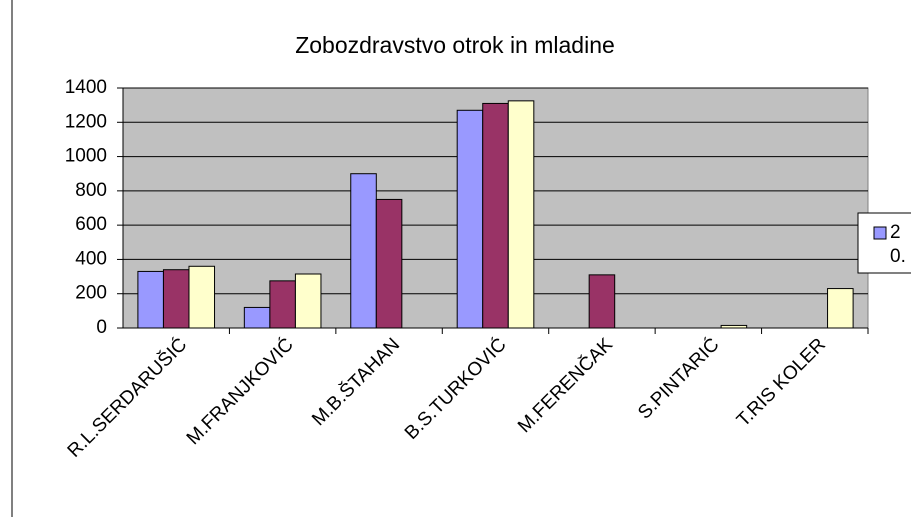  I want to click on chart-title: Zobozdravstvo otrok in mladine, so click(455, 45).